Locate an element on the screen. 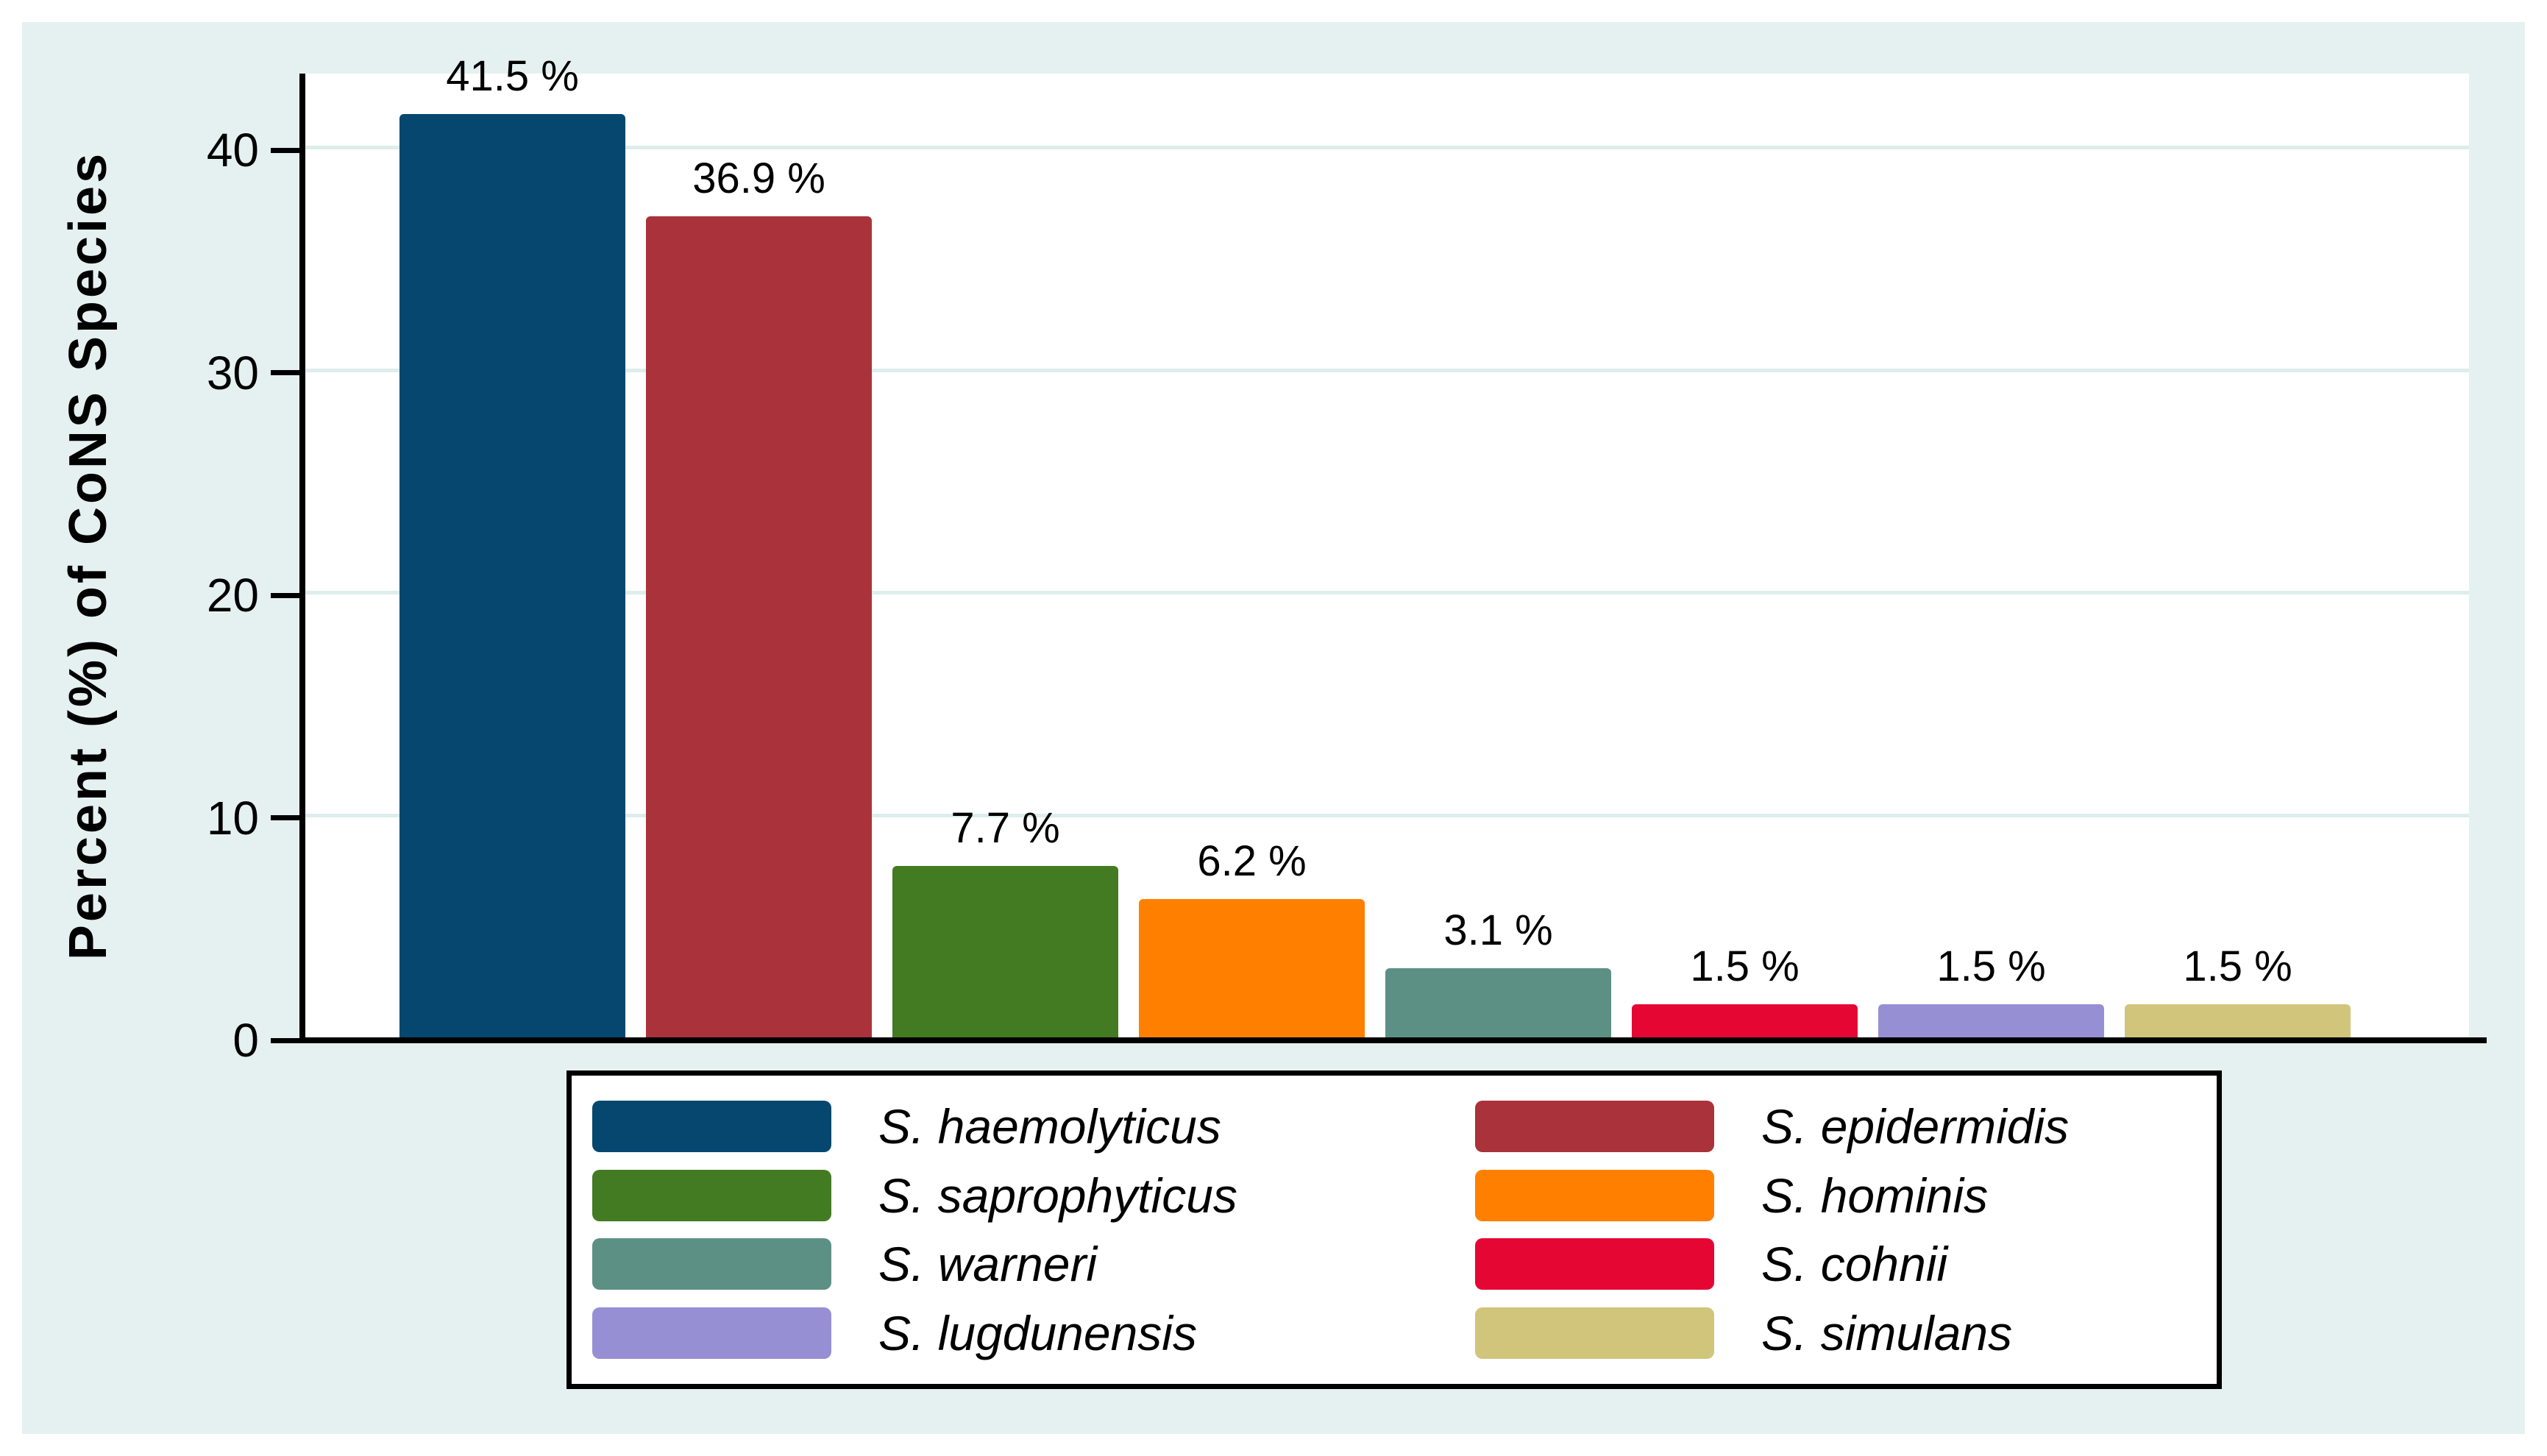 This screenshot has width=2547, height=1456. legend-label-s-cohnii: S. cohnii is located at coordinates (1855, 1265).